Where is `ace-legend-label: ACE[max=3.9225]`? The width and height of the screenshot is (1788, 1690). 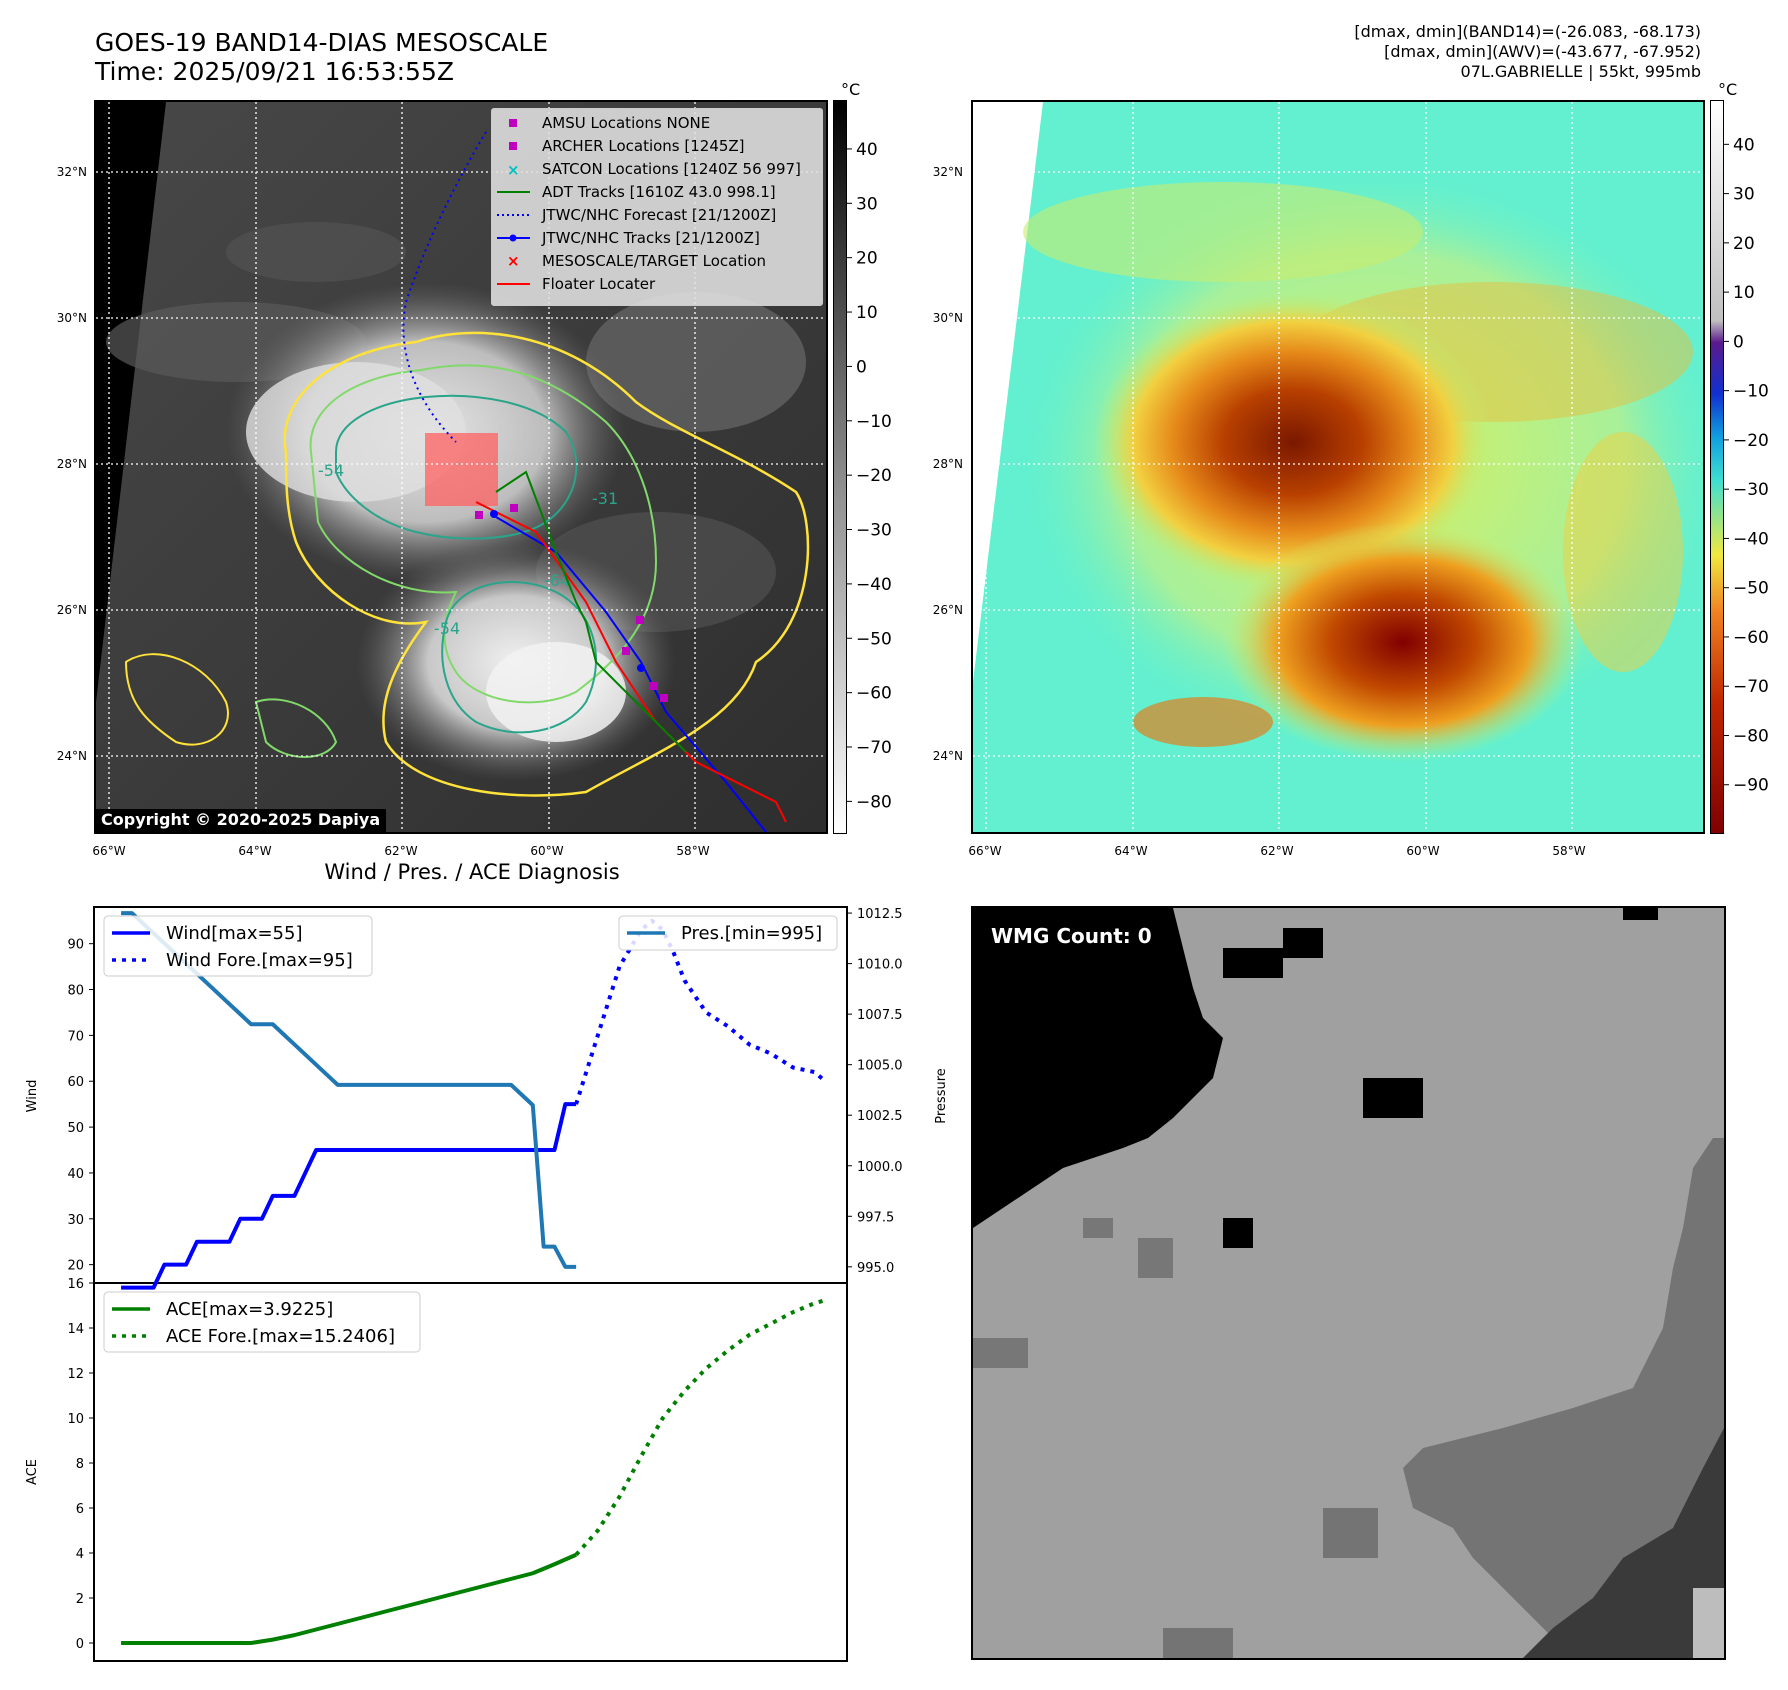
ace-legend-label: ACE[max=3.9225] is located at coordinates (249, 1309).